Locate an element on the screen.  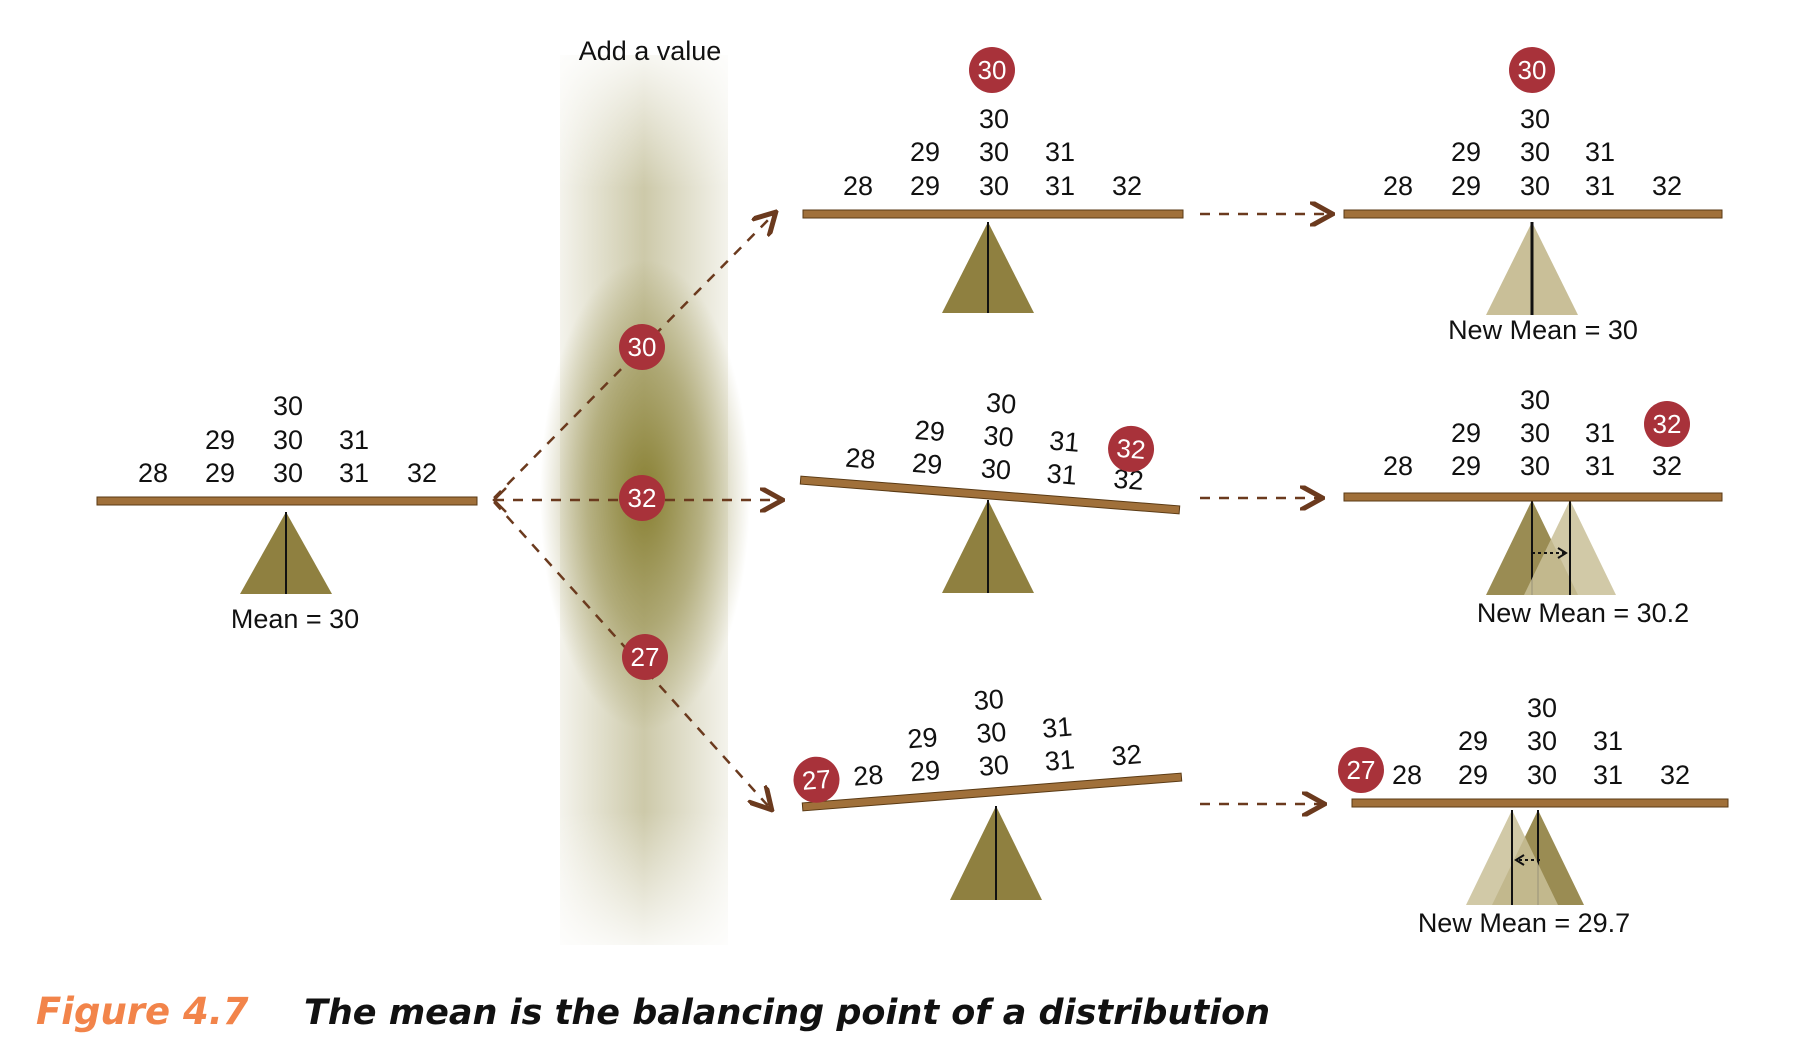
scenario-2-before: 30 29 30 31 28 29 30 31 32 32 is located at coordinates (990, 490).